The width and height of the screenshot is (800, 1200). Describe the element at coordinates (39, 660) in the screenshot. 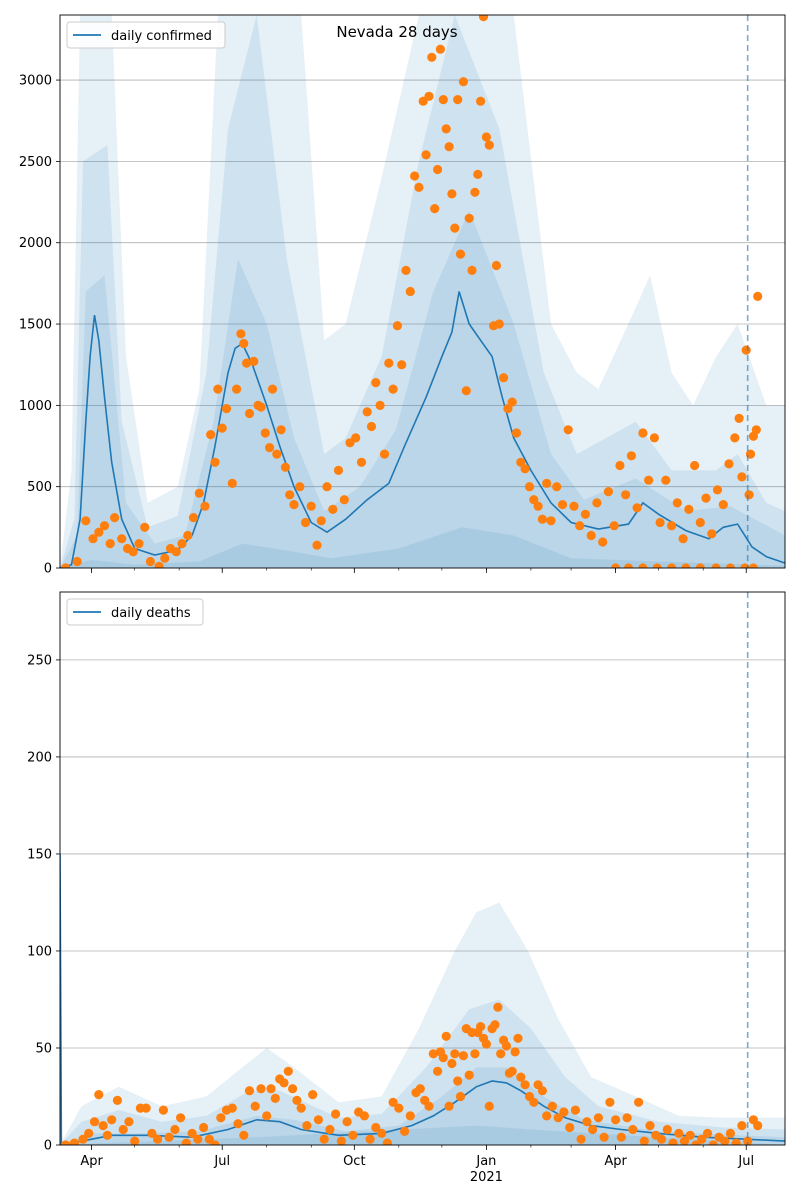

I see `y-tick-label: 250` at that location.